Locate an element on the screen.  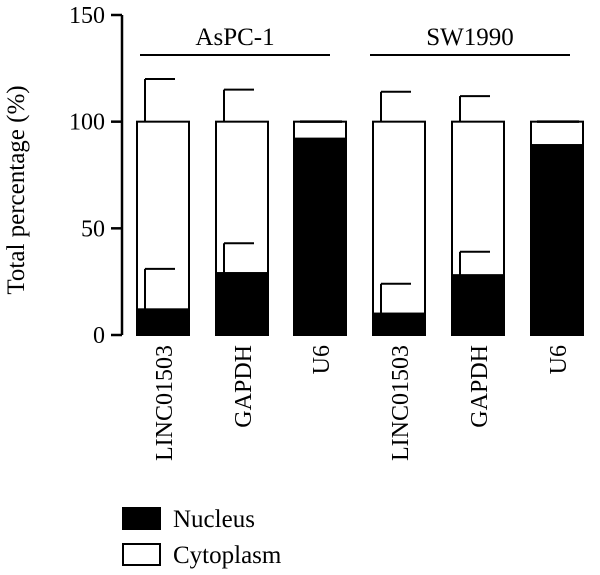
y-axis: 0 50 100 150 is located at coordinates (96, 176).